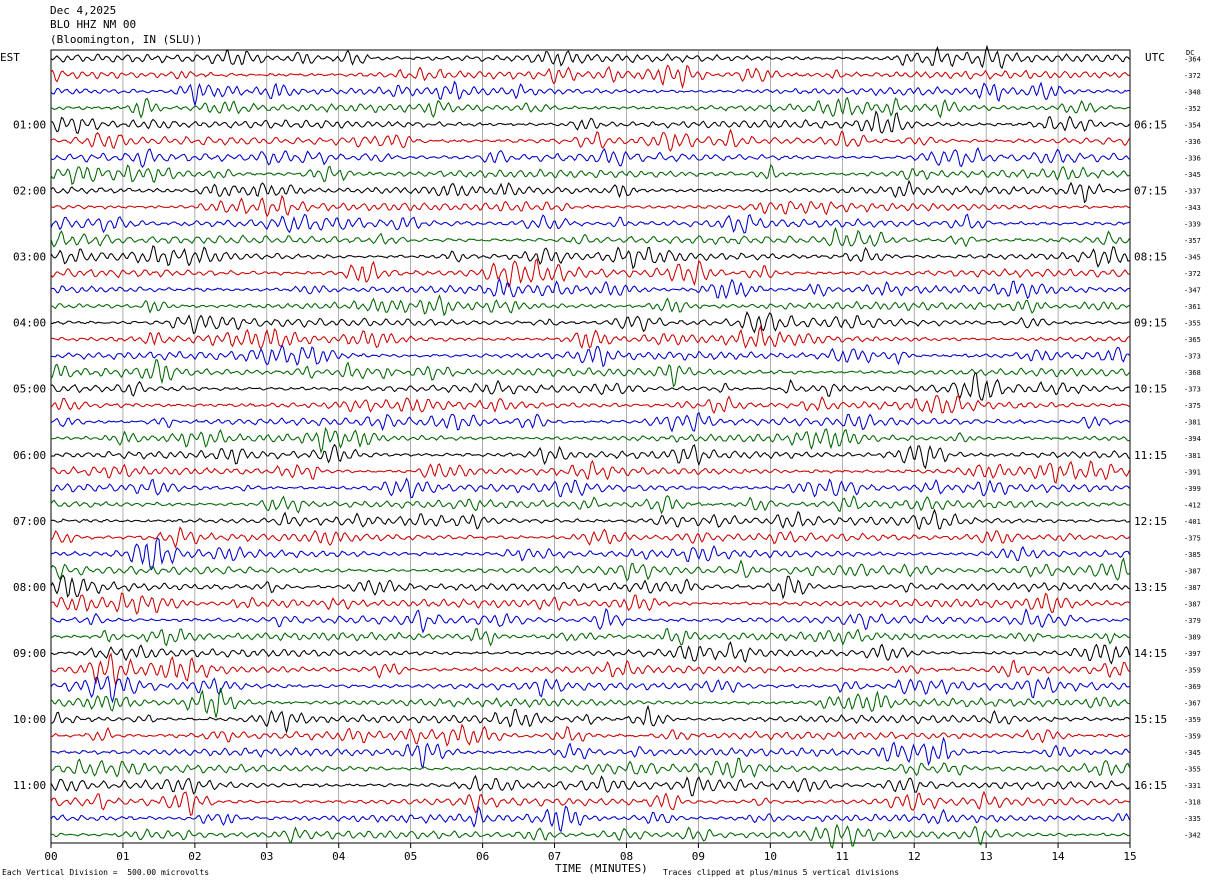 The image size is (1210, 886). What do you see at coordinates (1192, 819) in the screenshot?
I see `dc-offset-label: -335` at bounding box center [1192, 819].